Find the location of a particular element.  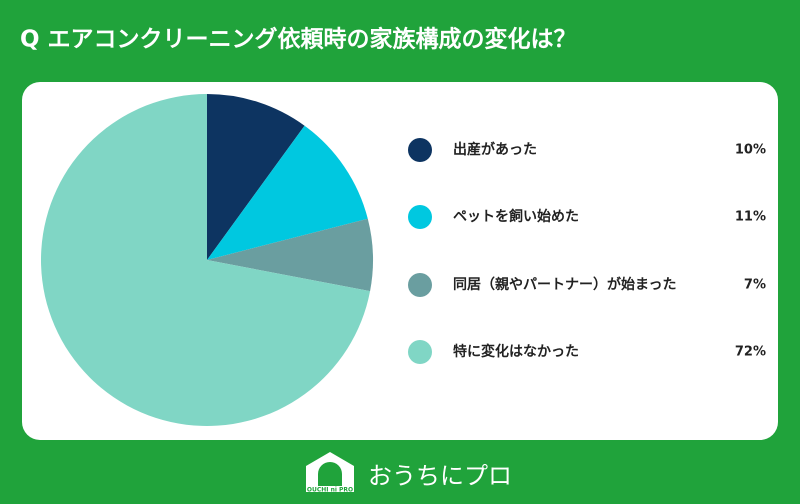

legend-label: 同居（親やパートナー）が始まった is located at coordinates (564, 284).